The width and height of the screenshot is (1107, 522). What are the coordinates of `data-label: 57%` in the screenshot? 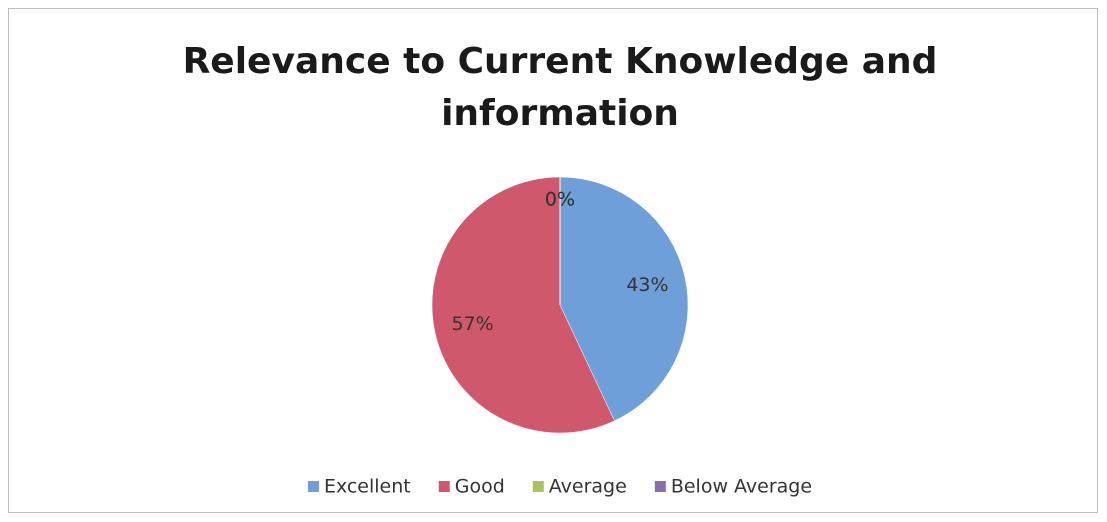 It's located at (472, 324).